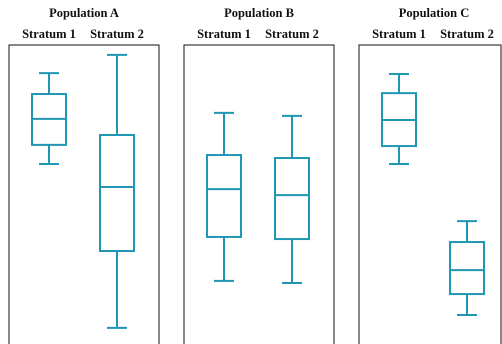 The image size is (502, 344). I want to click on panel-title: Population B, so click(259, 13).